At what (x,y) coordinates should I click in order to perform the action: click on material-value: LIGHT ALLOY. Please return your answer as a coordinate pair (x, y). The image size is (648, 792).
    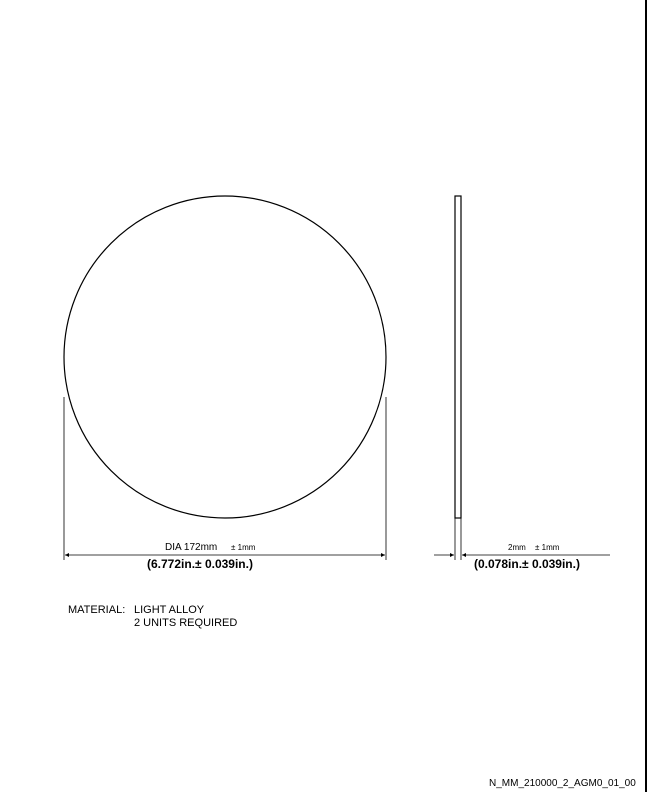
    Looking at the image, I should click on (169, 610).